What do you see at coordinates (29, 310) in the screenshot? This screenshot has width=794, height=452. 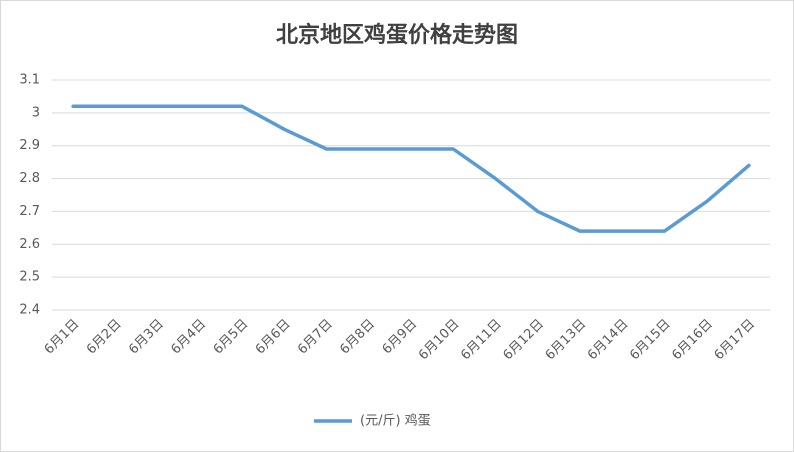 I see `y-tick-label: 2.4` at bounding box center [29, 310].